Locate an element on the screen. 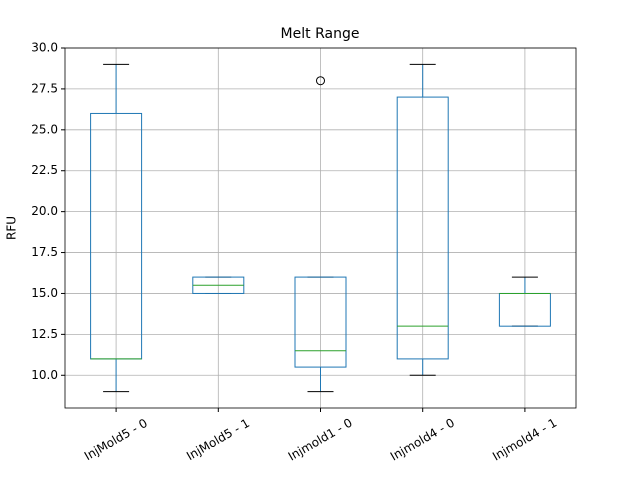 The width and height of the screenshot is (640, 480). y-tick-label: 22.5 is located at coordinates (44, 170).